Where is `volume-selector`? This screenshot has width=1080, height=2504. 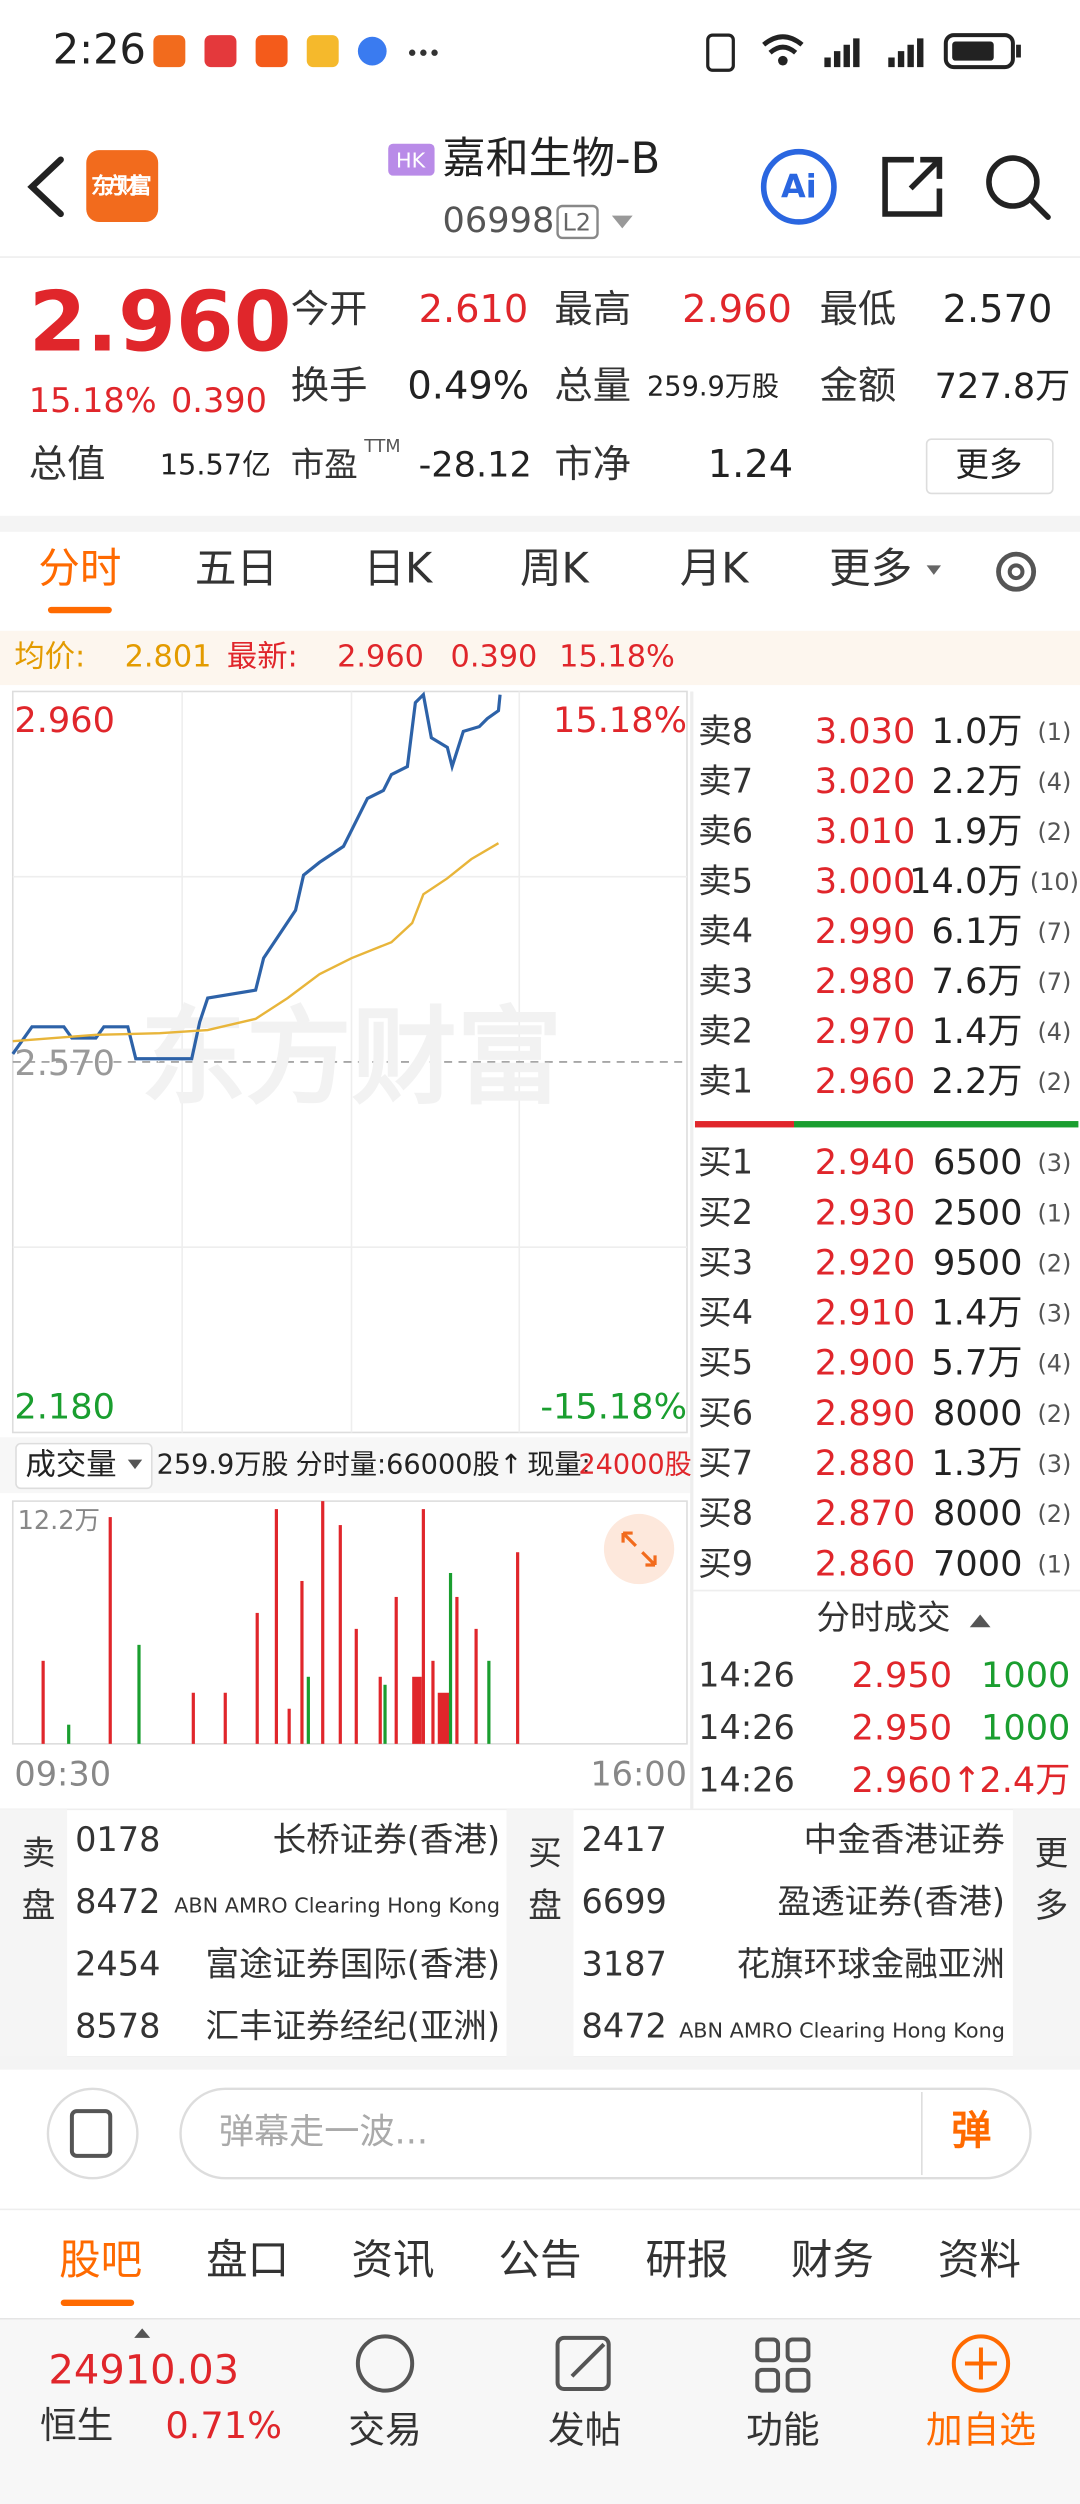
volume-selector is located at coordinates (84, 1466).